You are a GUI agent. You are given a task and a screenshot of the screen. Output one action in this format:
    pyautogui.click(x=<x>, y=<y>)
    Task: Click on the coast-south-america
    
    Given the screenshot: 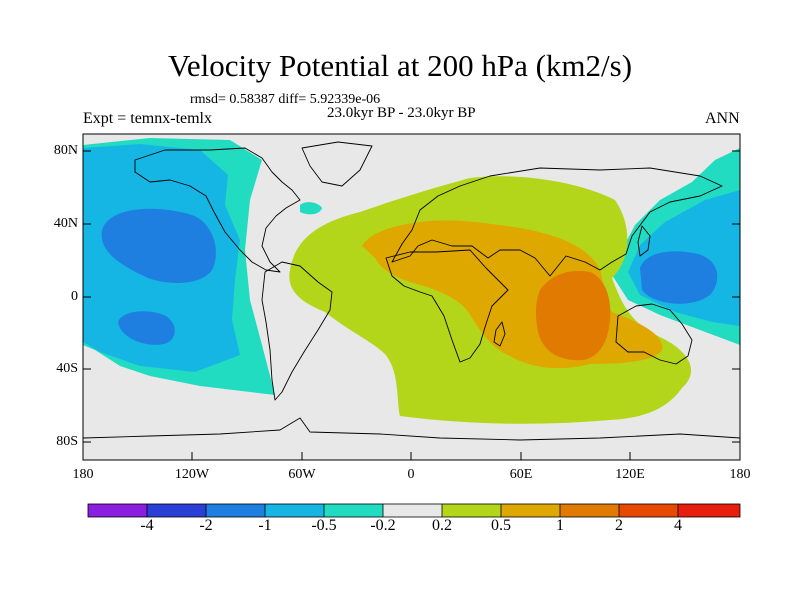 What is the action you would take?
    pyautogui.click(x=297, y=331)
    